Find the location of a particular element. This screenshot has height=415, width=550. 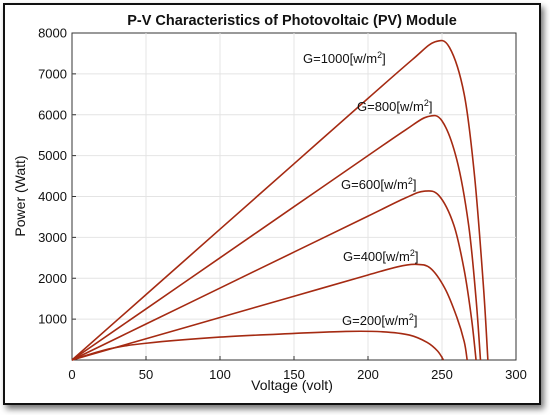

series-label-2: G=800[w/m2] is located at coordinates (394, 106).